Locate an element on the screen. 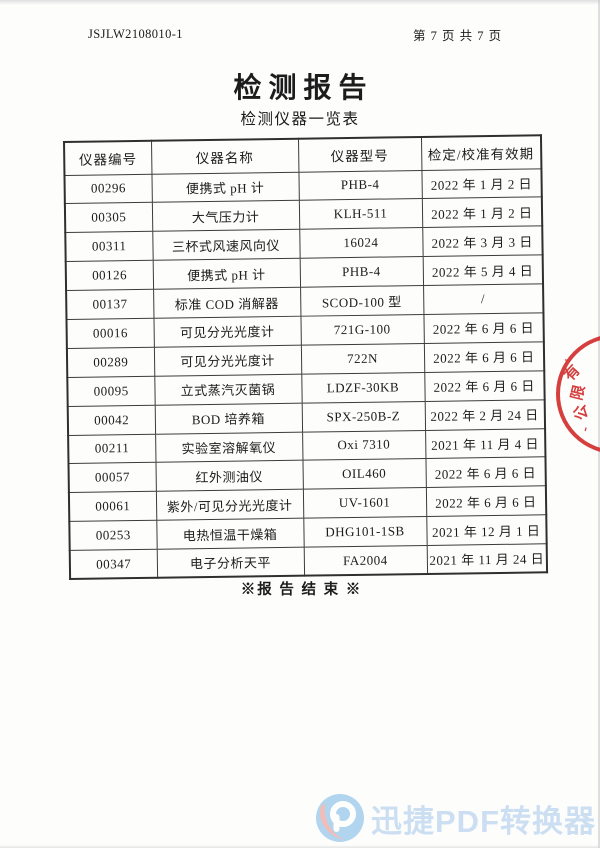 This screenshot has width=600, height=848. instrument-model: UV-1601 is located at coordinates (364, 503).